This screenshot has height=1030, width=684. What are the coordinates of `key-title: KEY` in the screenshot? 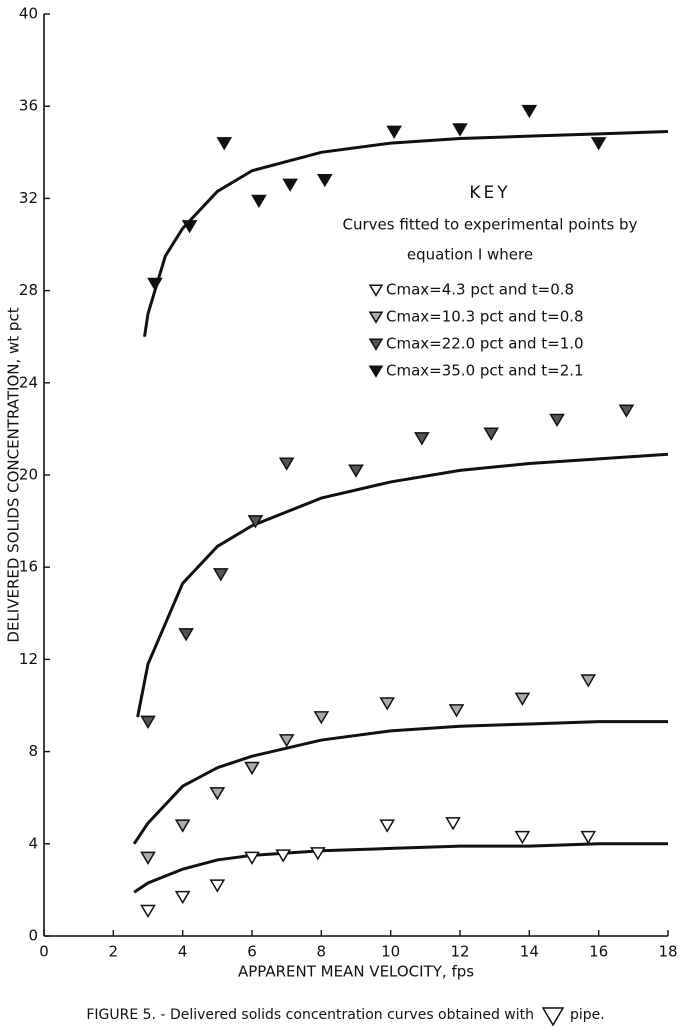 It's located at (489, 193).